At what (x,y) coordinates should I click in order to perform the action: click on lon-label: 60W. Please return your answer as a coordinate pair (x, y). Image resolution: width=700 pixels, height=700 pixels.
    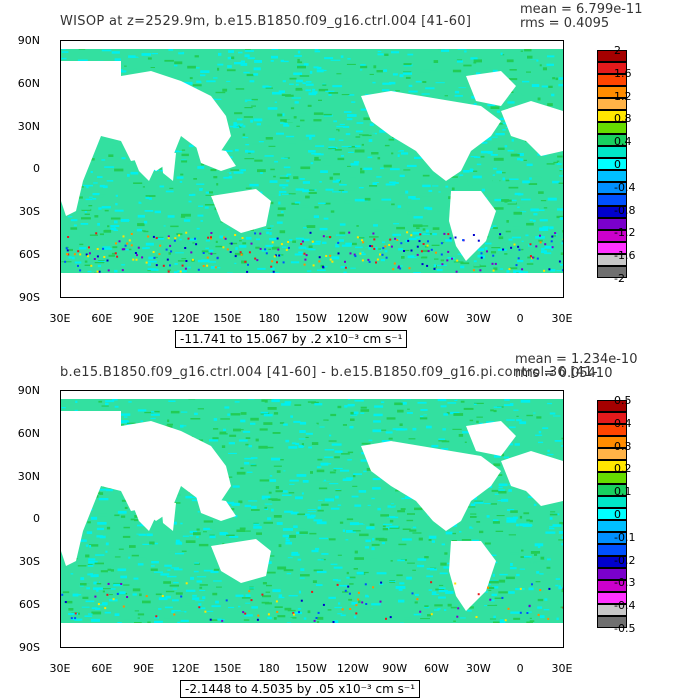
    Looking at the image, I should click on (436, 318).